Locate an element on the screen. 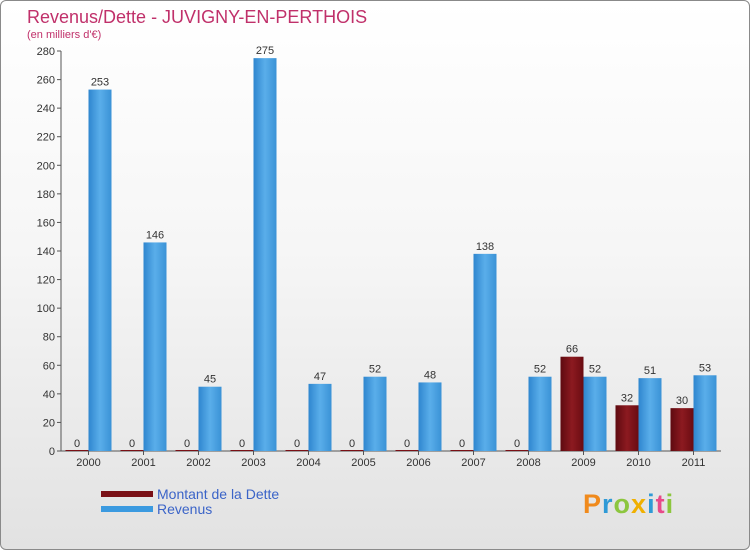 The width and height of the screenshot is (750, 550). x-tick-label: 2004 is located at coordinates (308, 463).